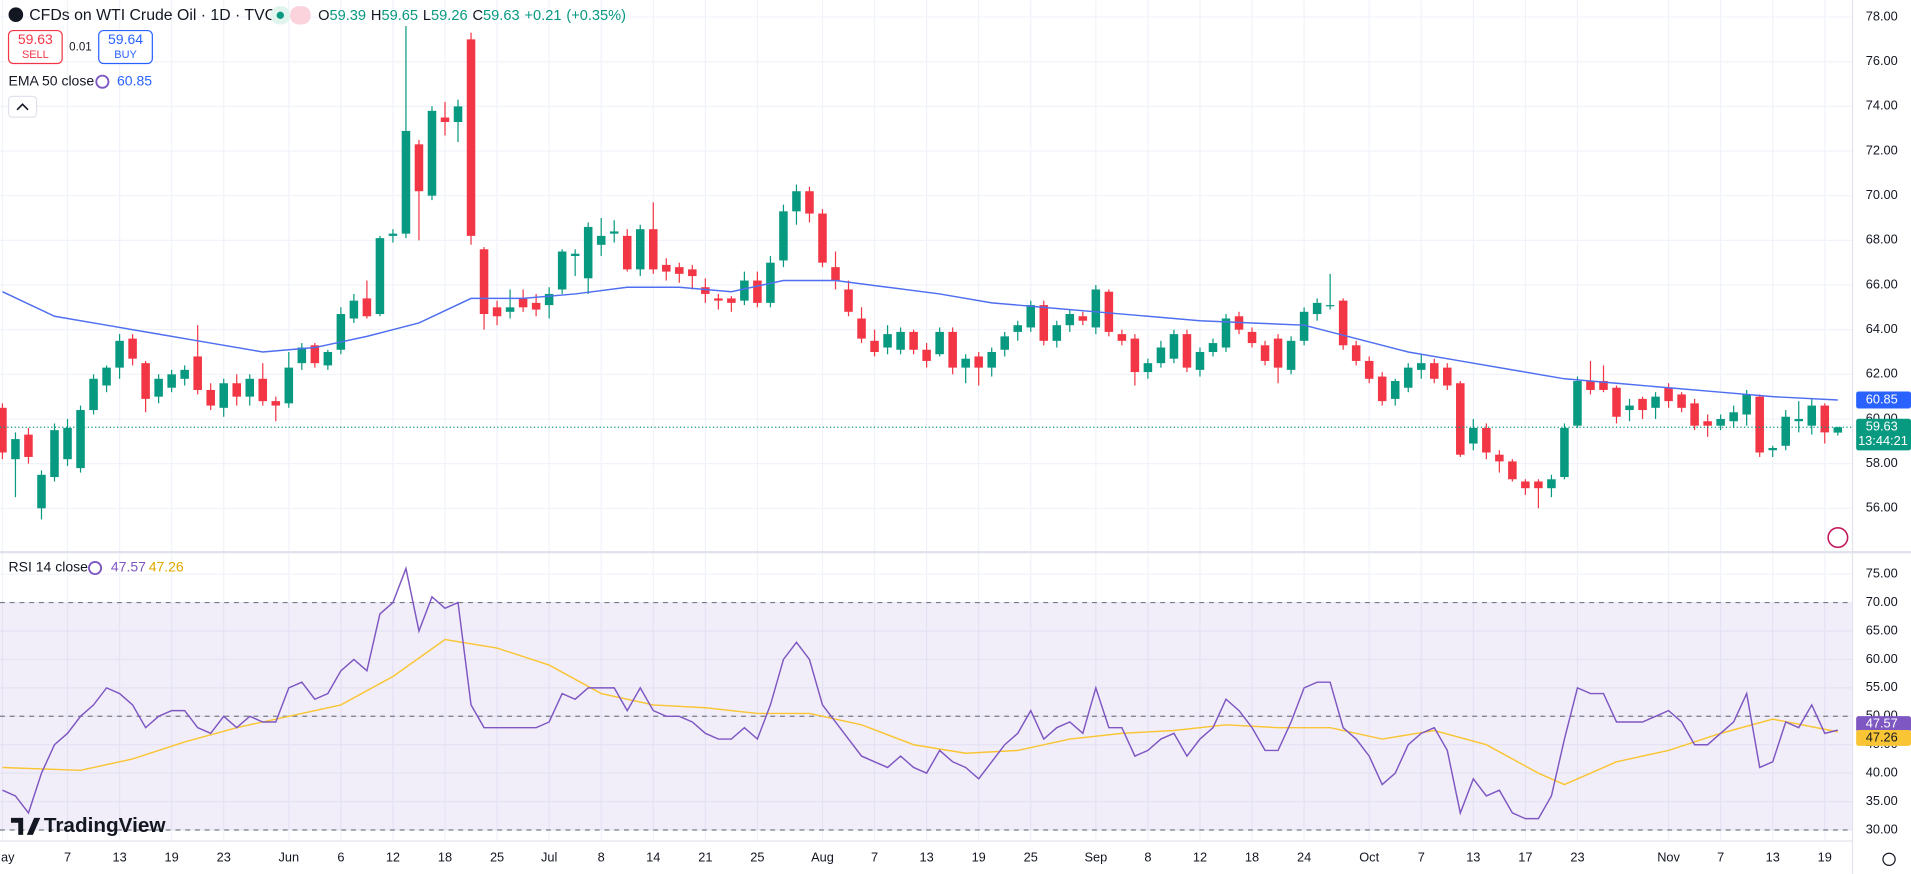  I want to click on y-tick-label: 56.00, so click(1882, 507).